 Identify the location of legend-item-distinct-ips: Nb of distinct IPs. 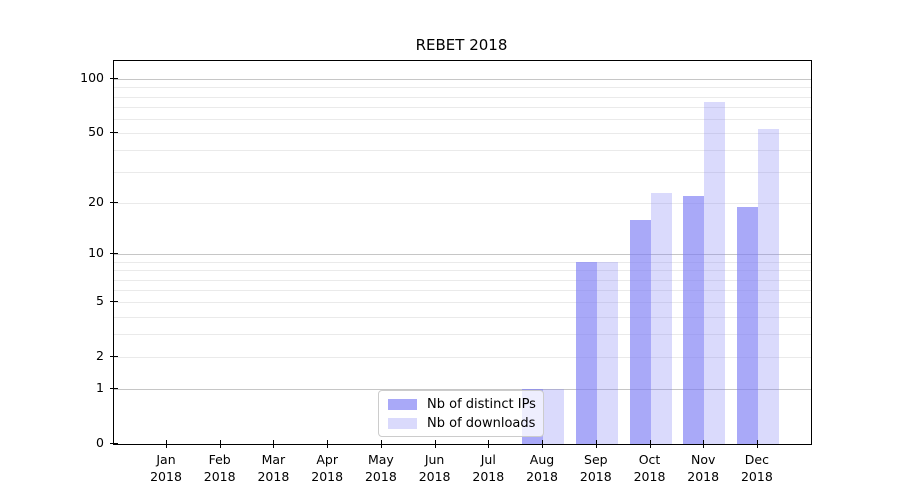
(462, 404).